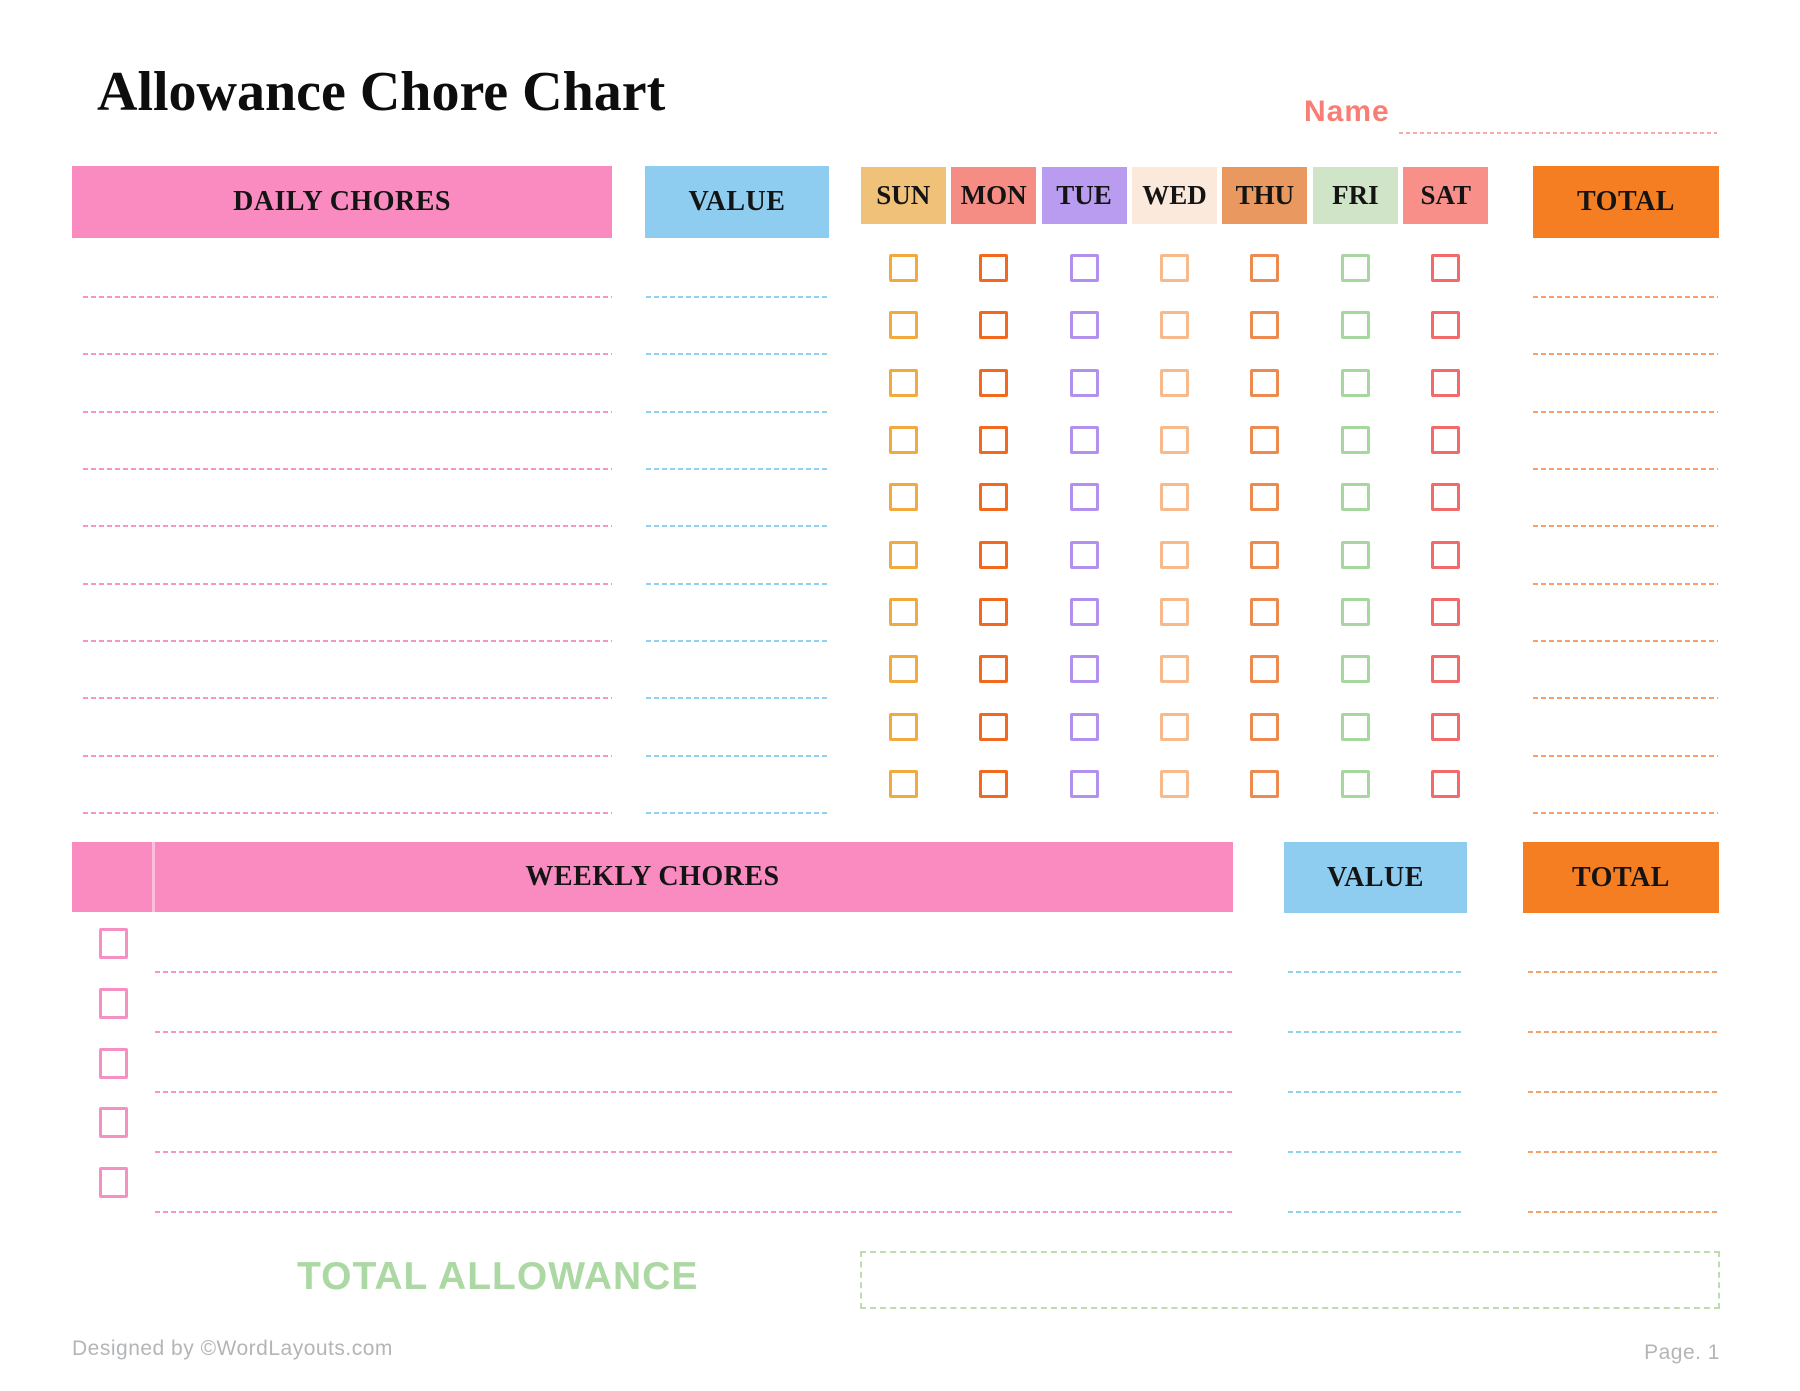  I want to click on daily-checkbox-sat-row6, so click(1446, 554).